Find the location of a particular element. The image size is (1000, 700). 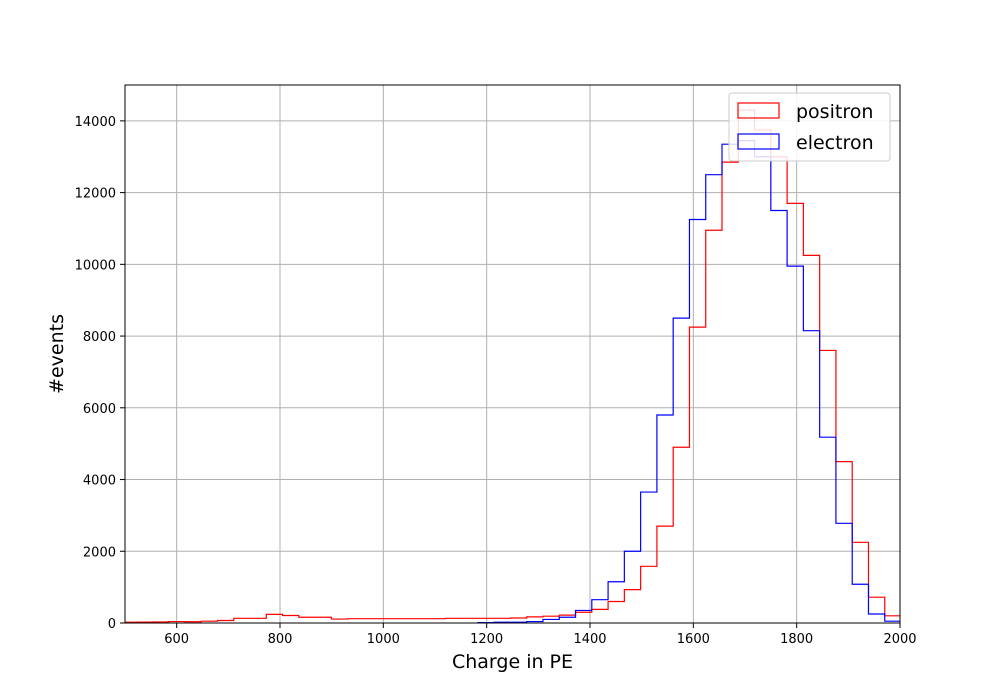

legend: positron electron is located at coordinates (809, 127).